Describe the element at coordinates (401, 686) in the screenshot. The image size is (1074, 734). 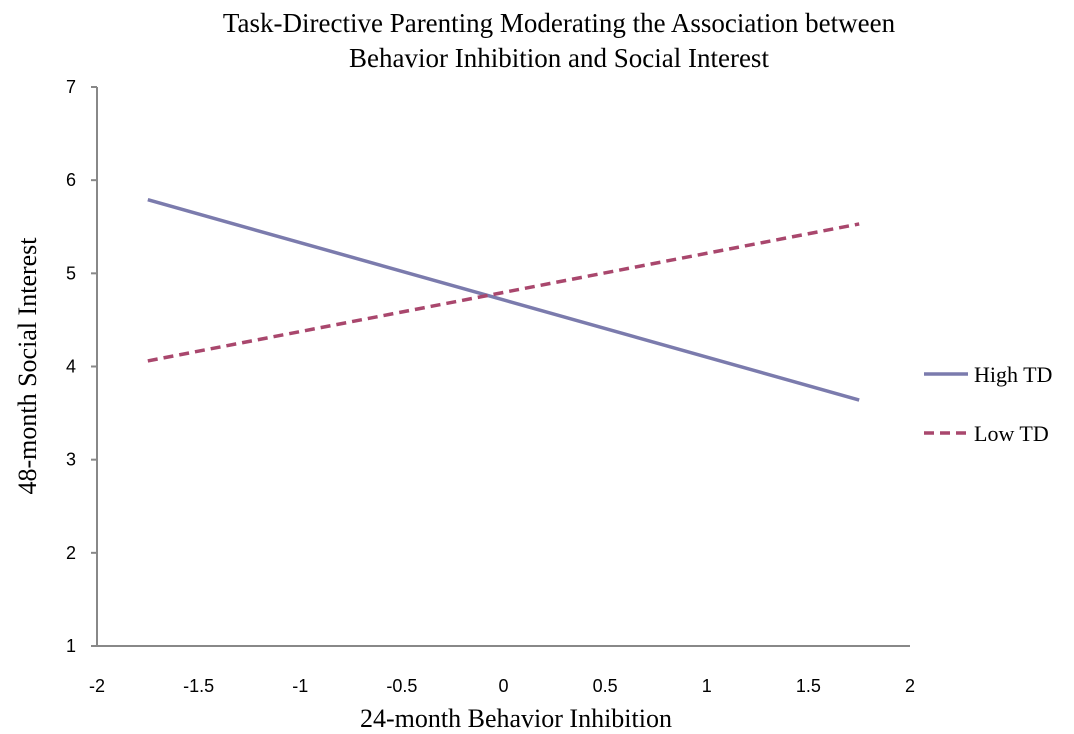
I see `x-tick-label: -0.5` at that location.